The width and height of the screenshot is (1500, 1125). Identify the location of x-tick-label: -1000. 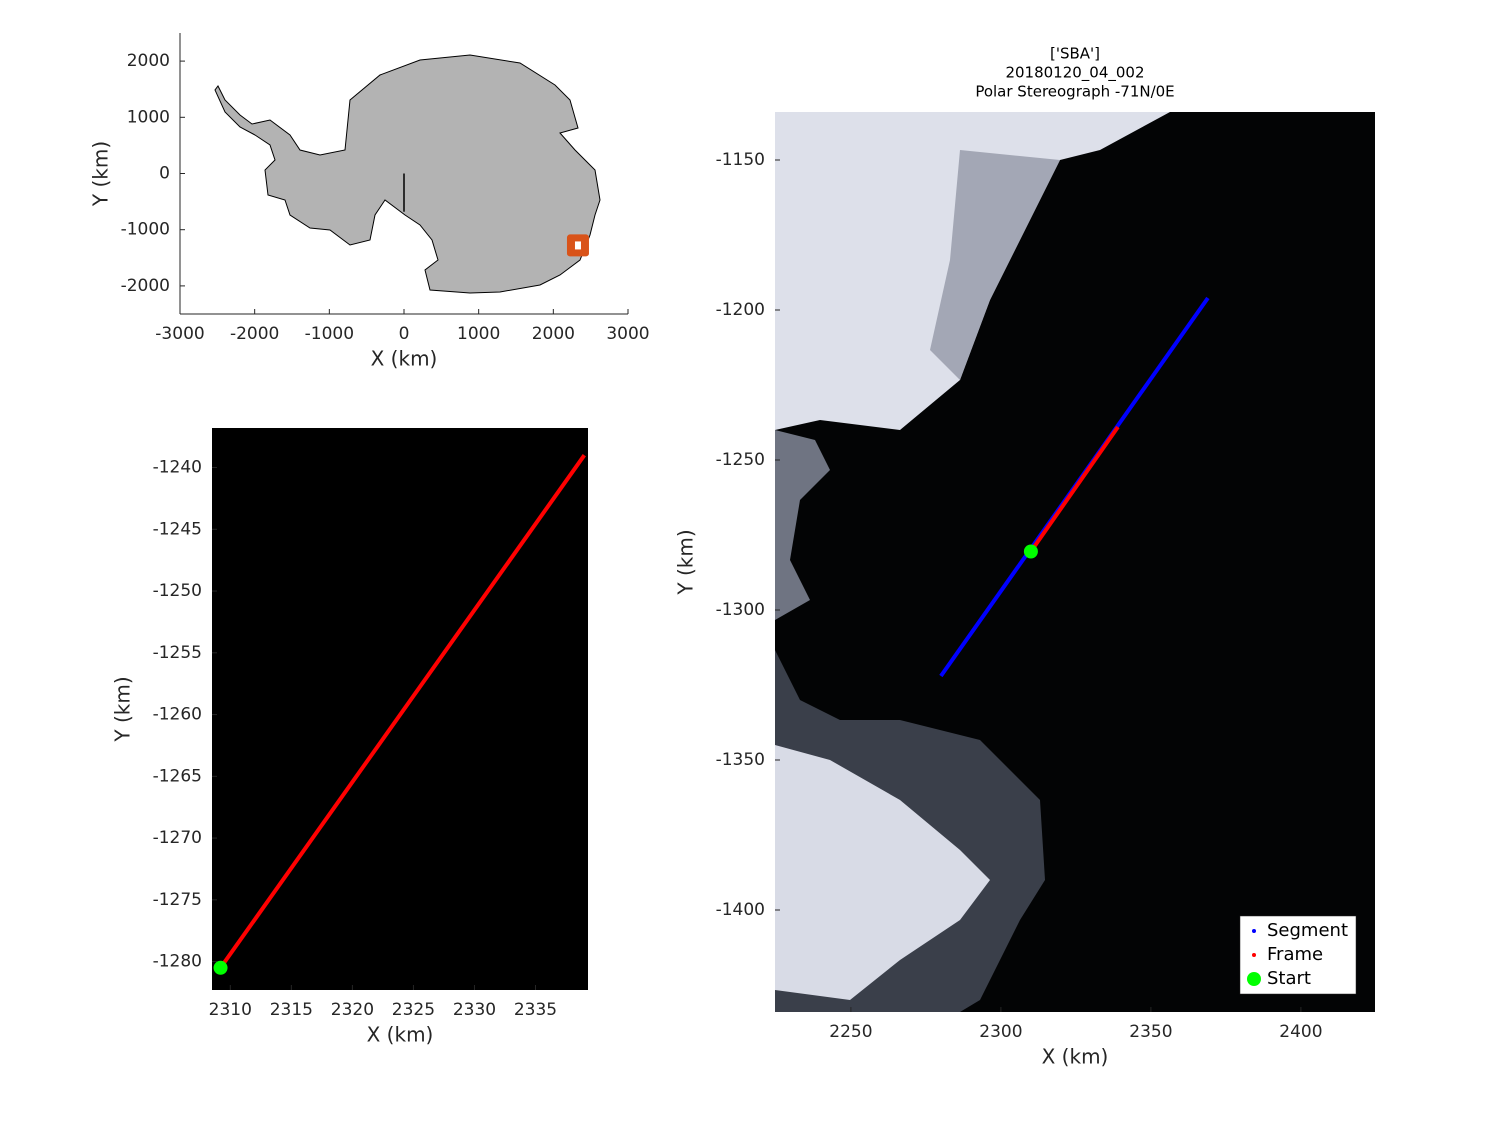
(329, 334).